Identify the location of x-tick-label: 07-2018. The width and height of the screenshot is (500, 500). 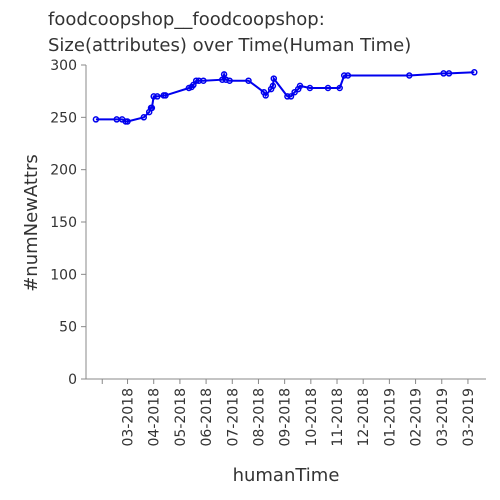
(233, 417).